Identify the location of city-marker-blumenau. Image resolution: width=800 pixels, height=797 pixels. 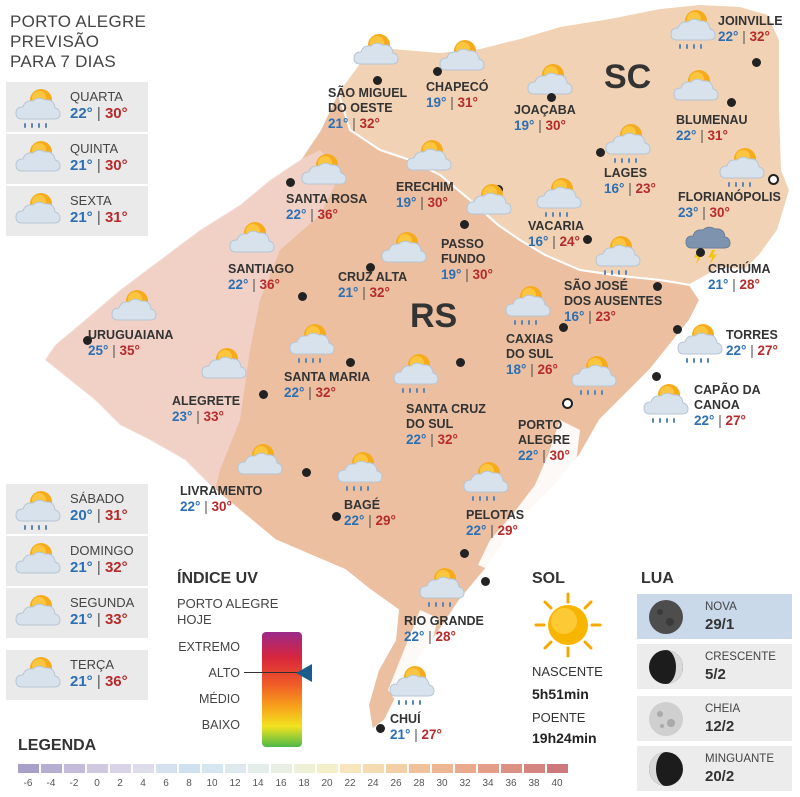
(731, 102).